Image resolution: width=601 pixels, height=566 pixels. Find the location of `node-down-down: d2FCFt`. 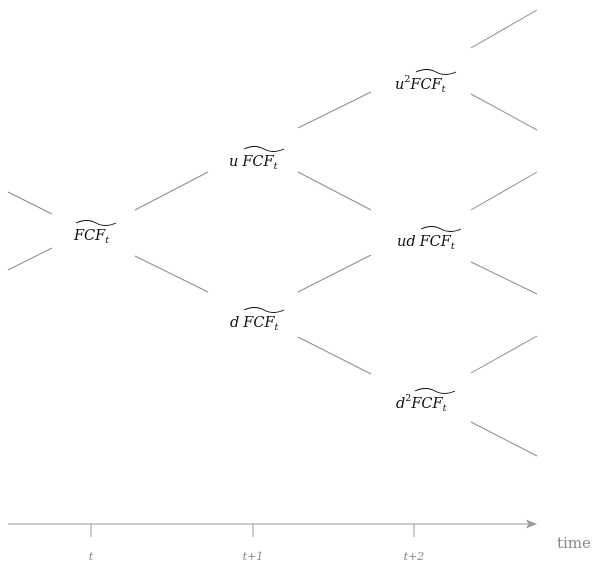

node-down-down: d2FCFt is located at coordinates (426, 401).